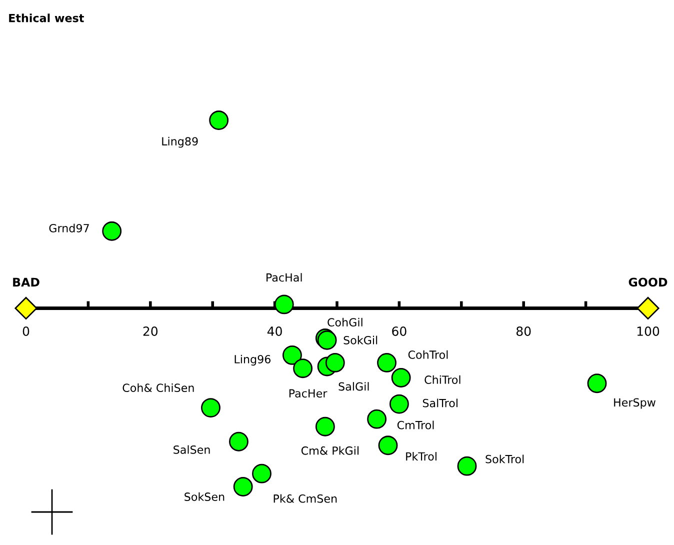 The width and height of the screenshot is (674, 545). Describe the element at coordinates (308, 393) in the screenshot. I see `annotation: PacHer` at that location.